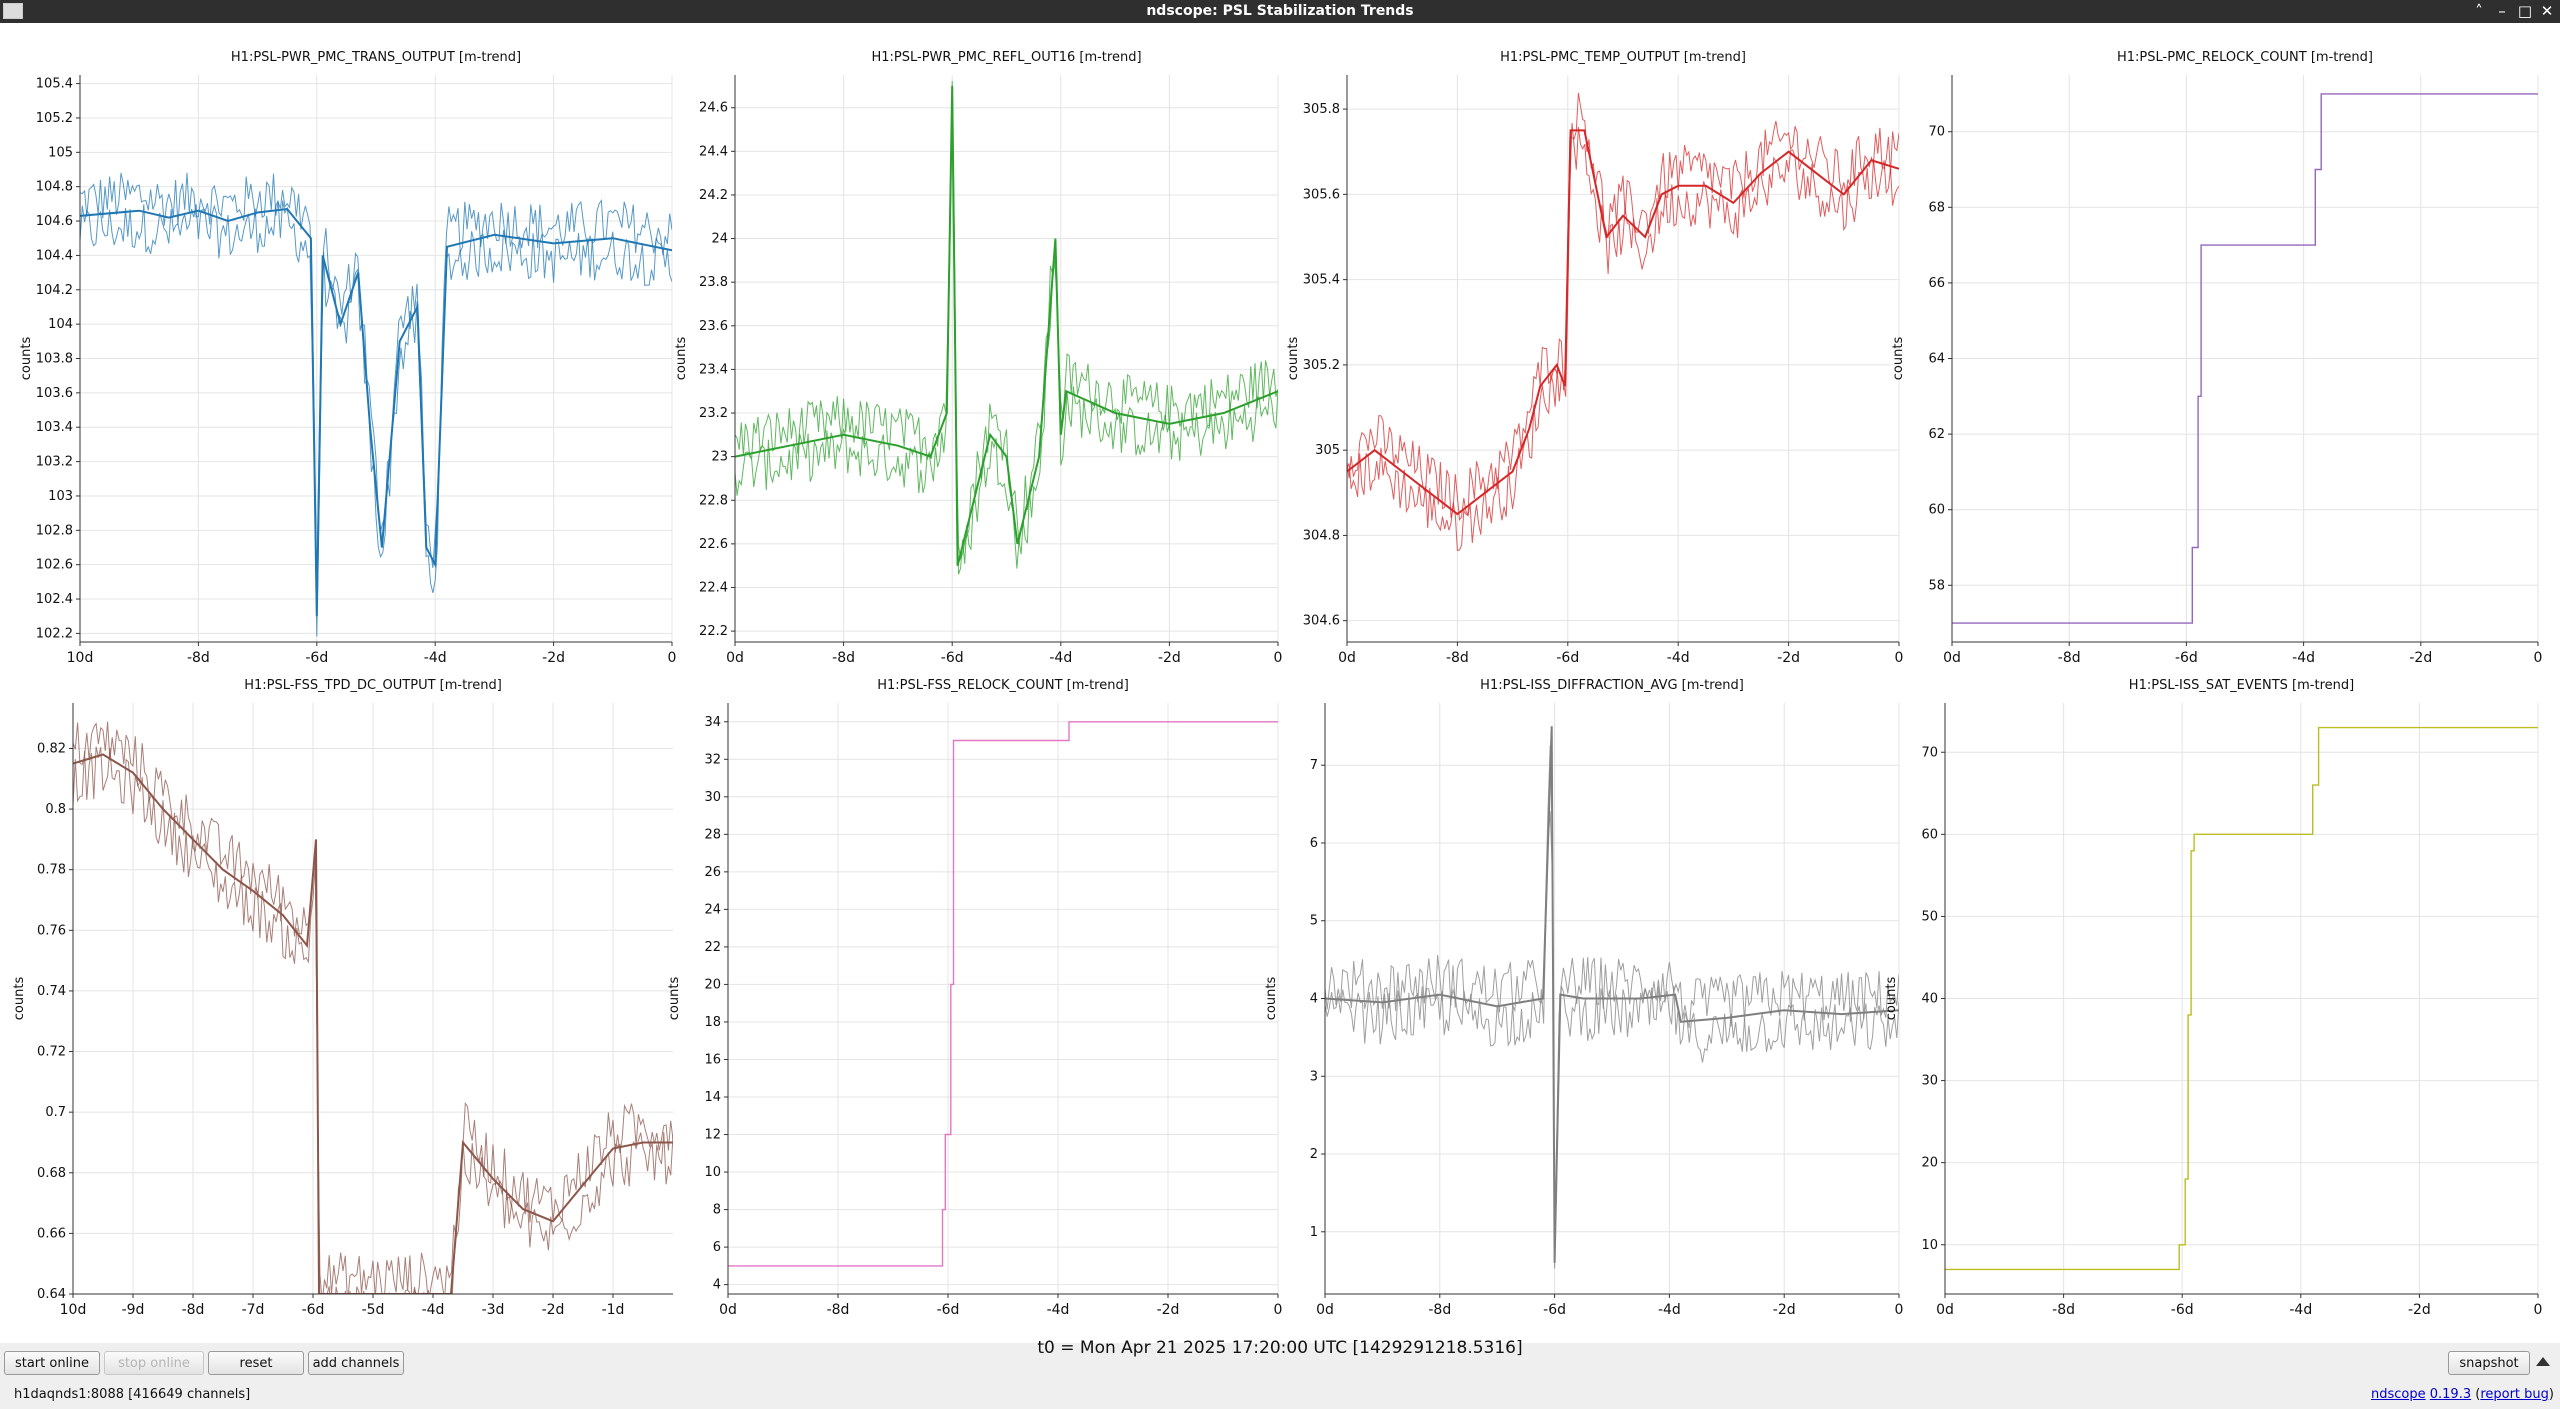 Image resolution: width=2560 pixels, height=1409 pixels. What do you see at coordinates (54, 290) in the screenshot?
I see `y-tick-label: 104.2` at bounding box center [54, 290].